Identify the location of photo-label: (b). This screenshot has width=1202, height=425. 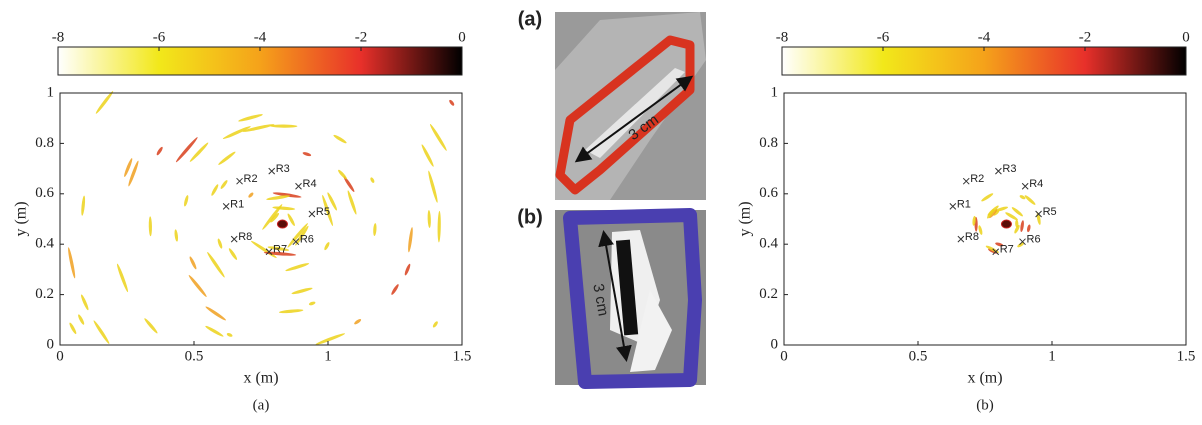
(530, 217).